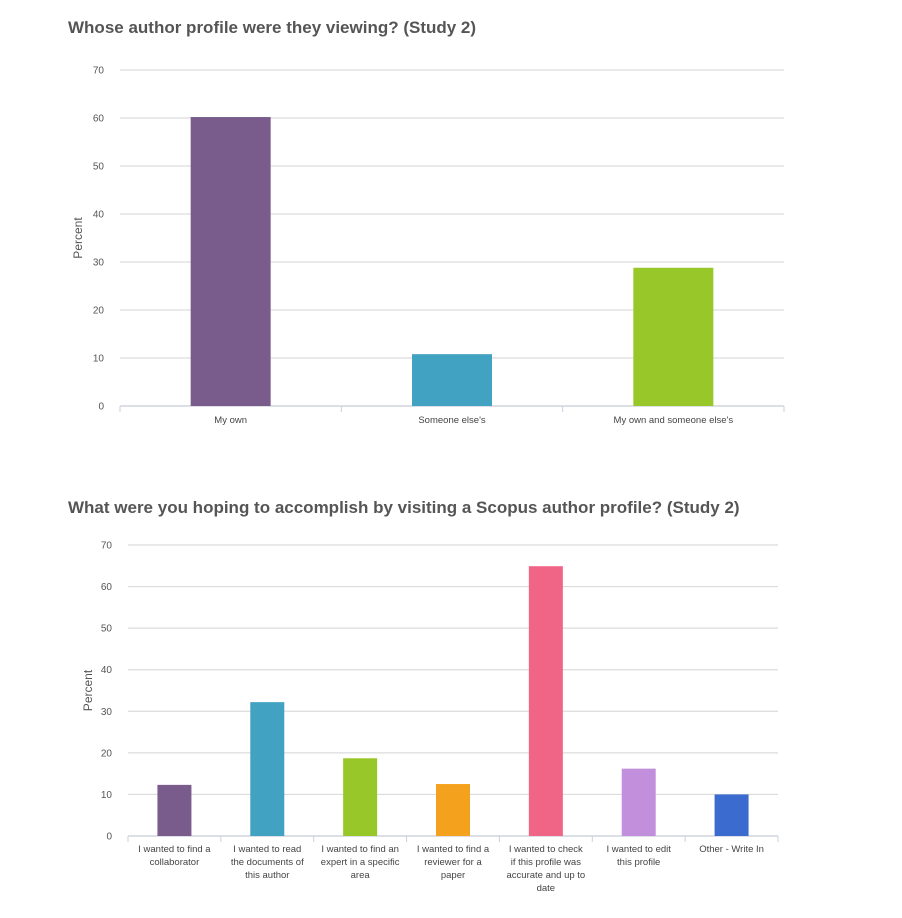 The height and width of the screenshot is (918, 902). I want to click on x-category-label: I wanted to check, so click(546, 849).